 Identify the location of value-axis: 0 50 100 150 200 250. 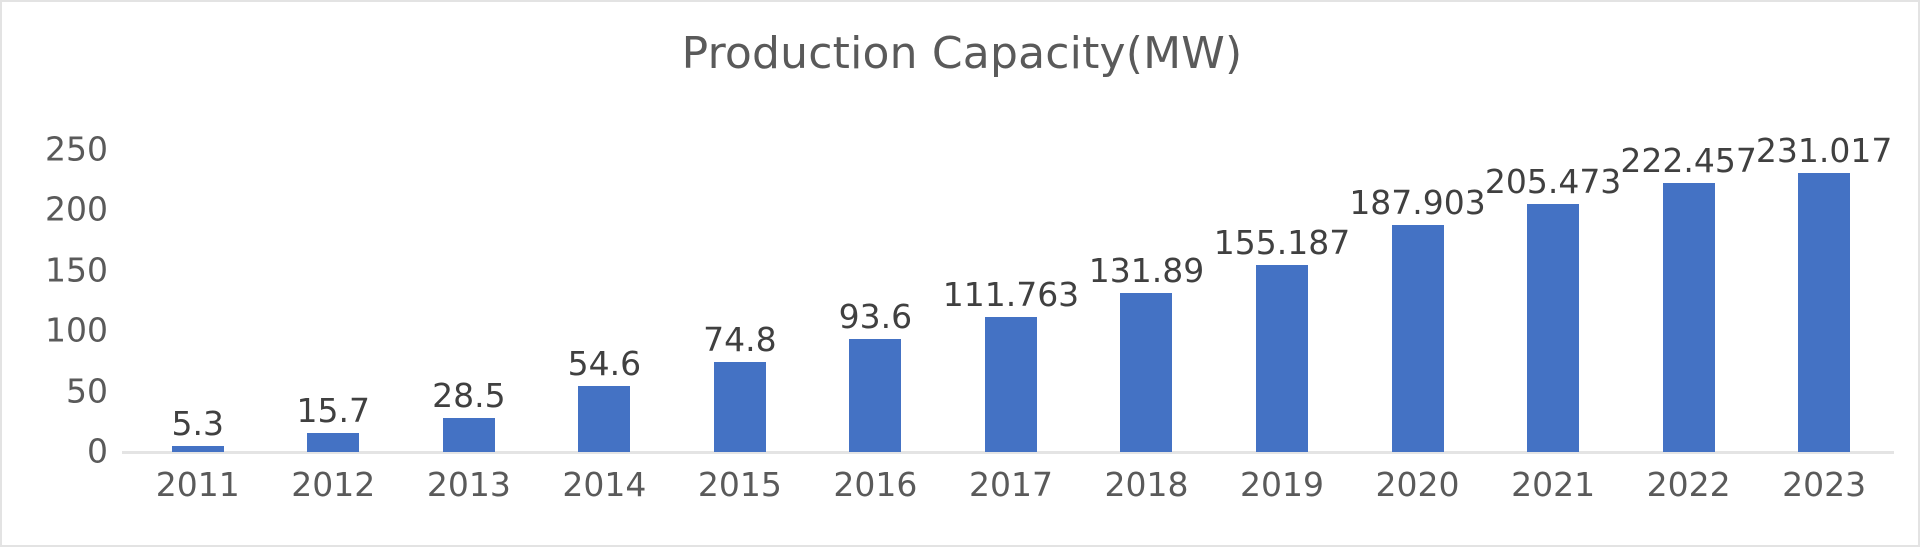
(61, 290).